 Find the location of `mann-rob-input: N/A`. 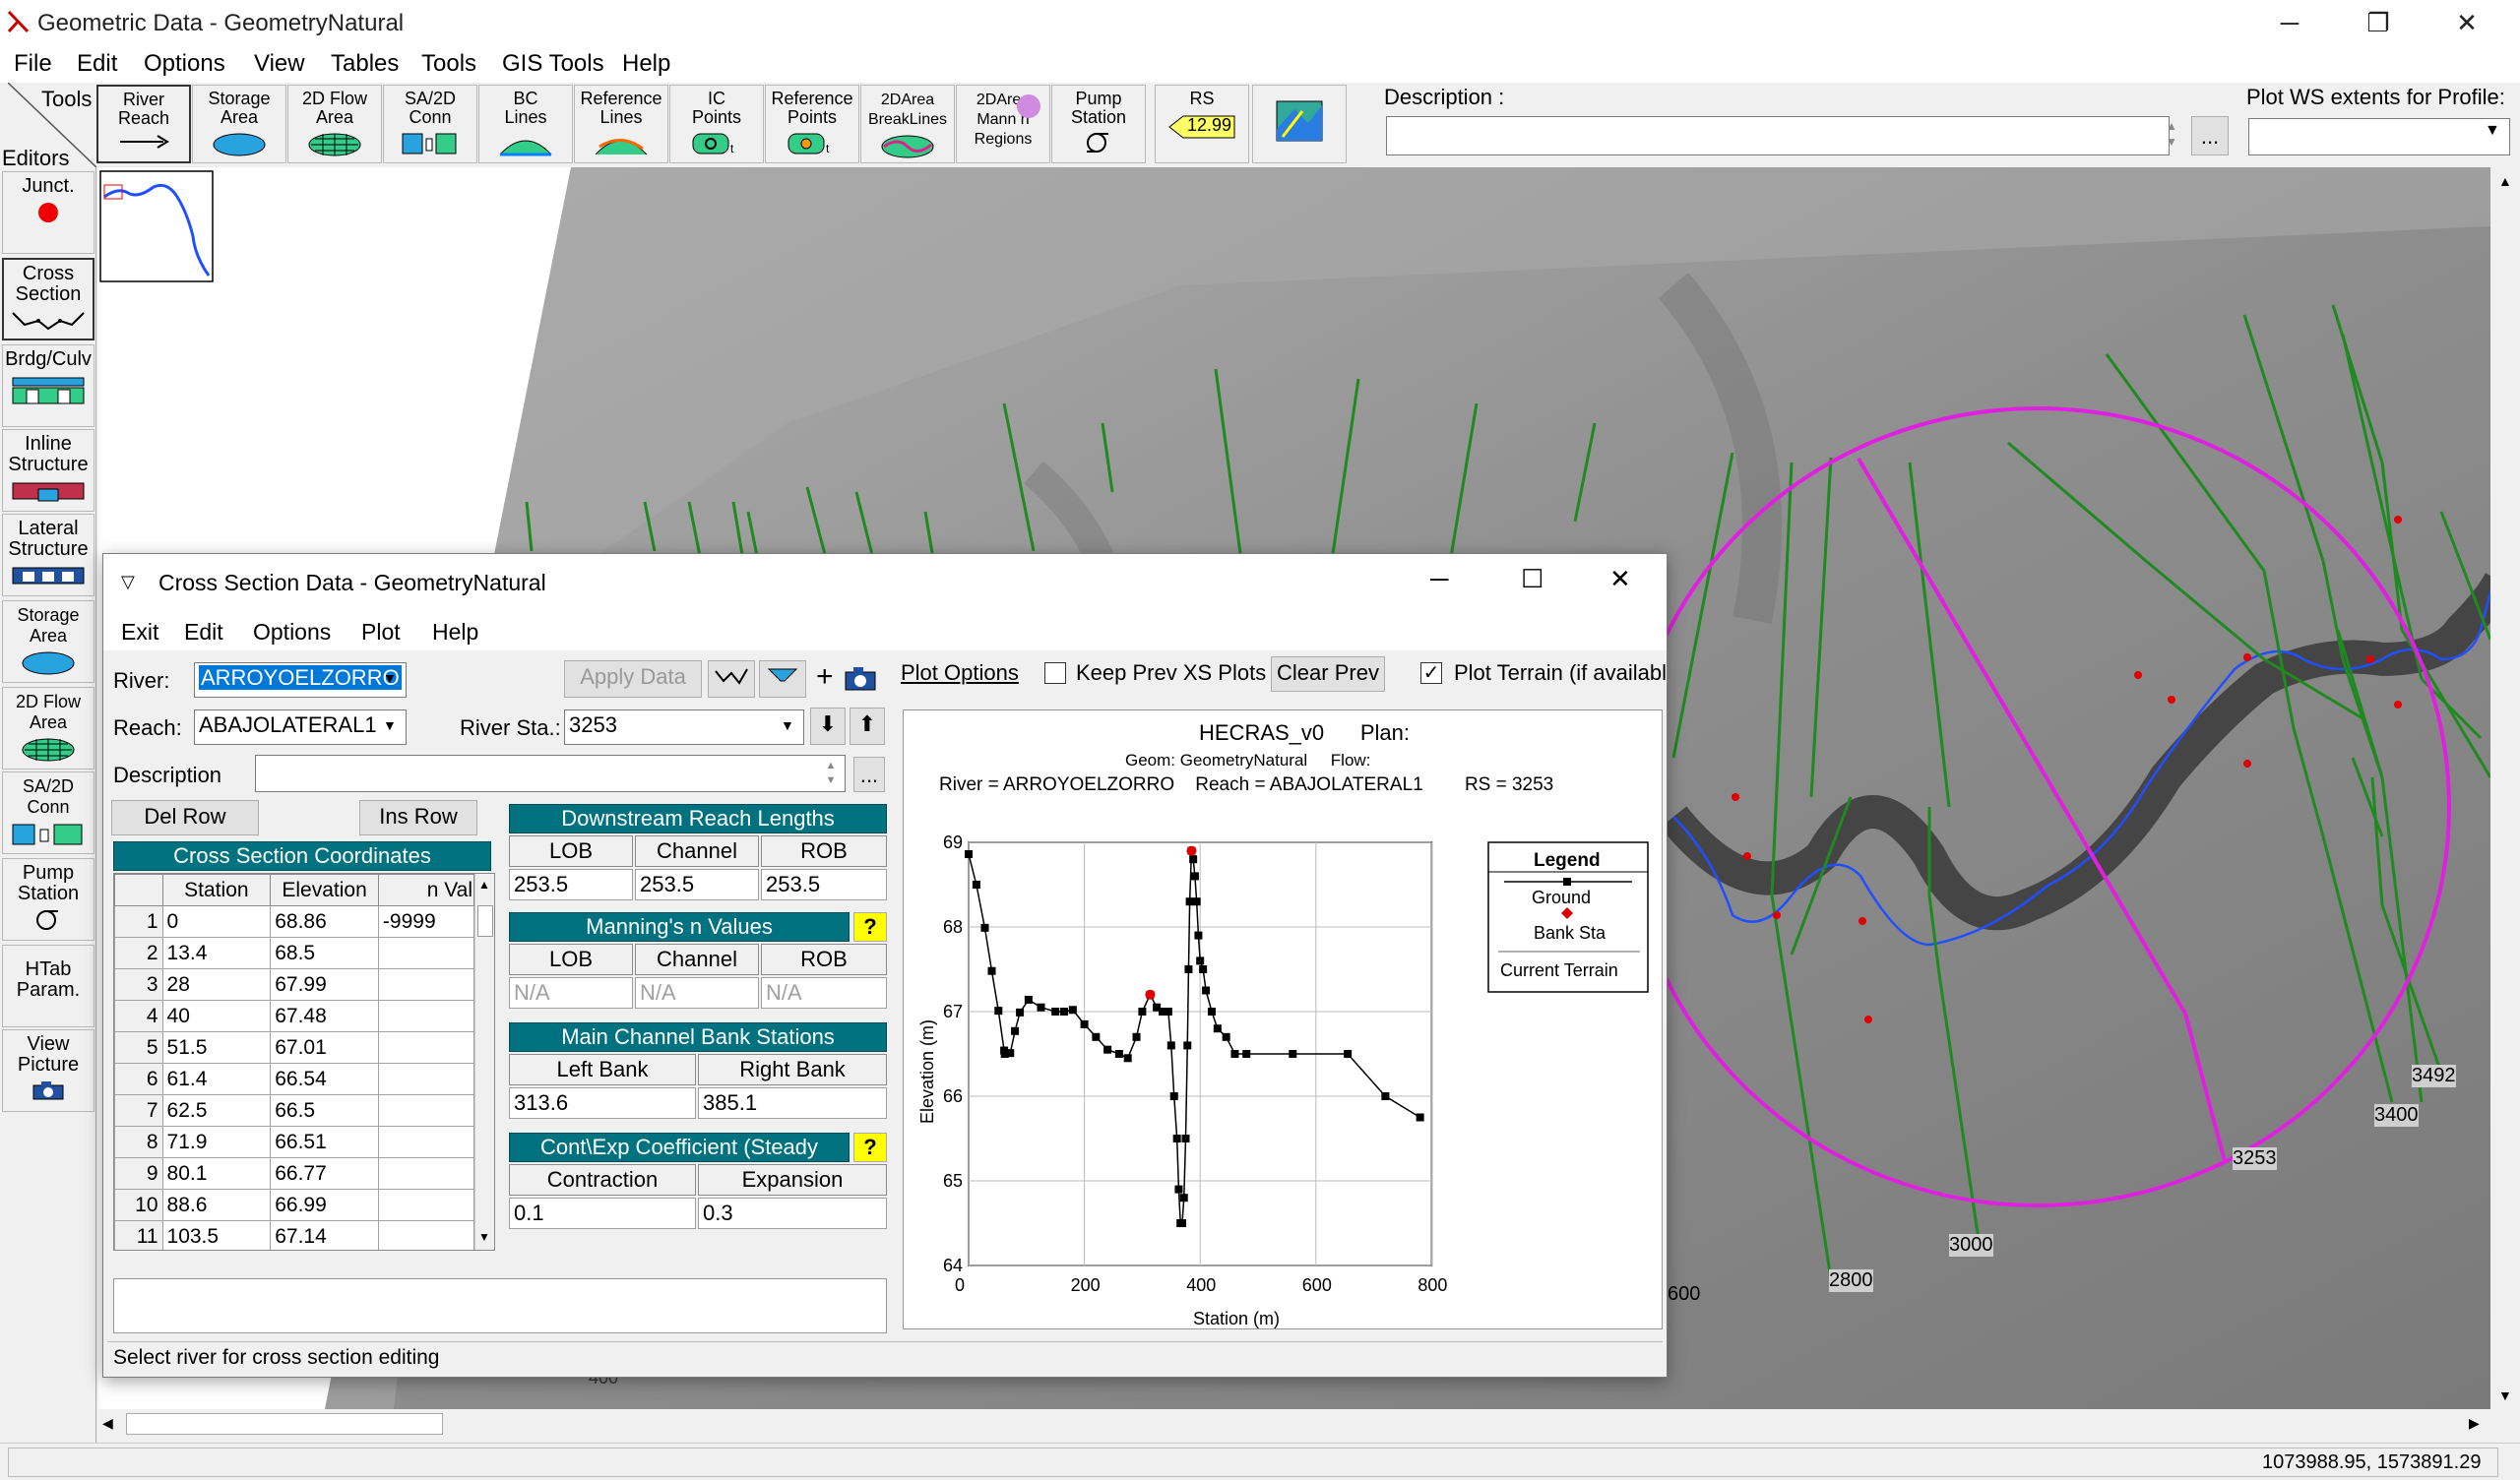

mann-rob-input: N/A is located at coordinates (824, 993).